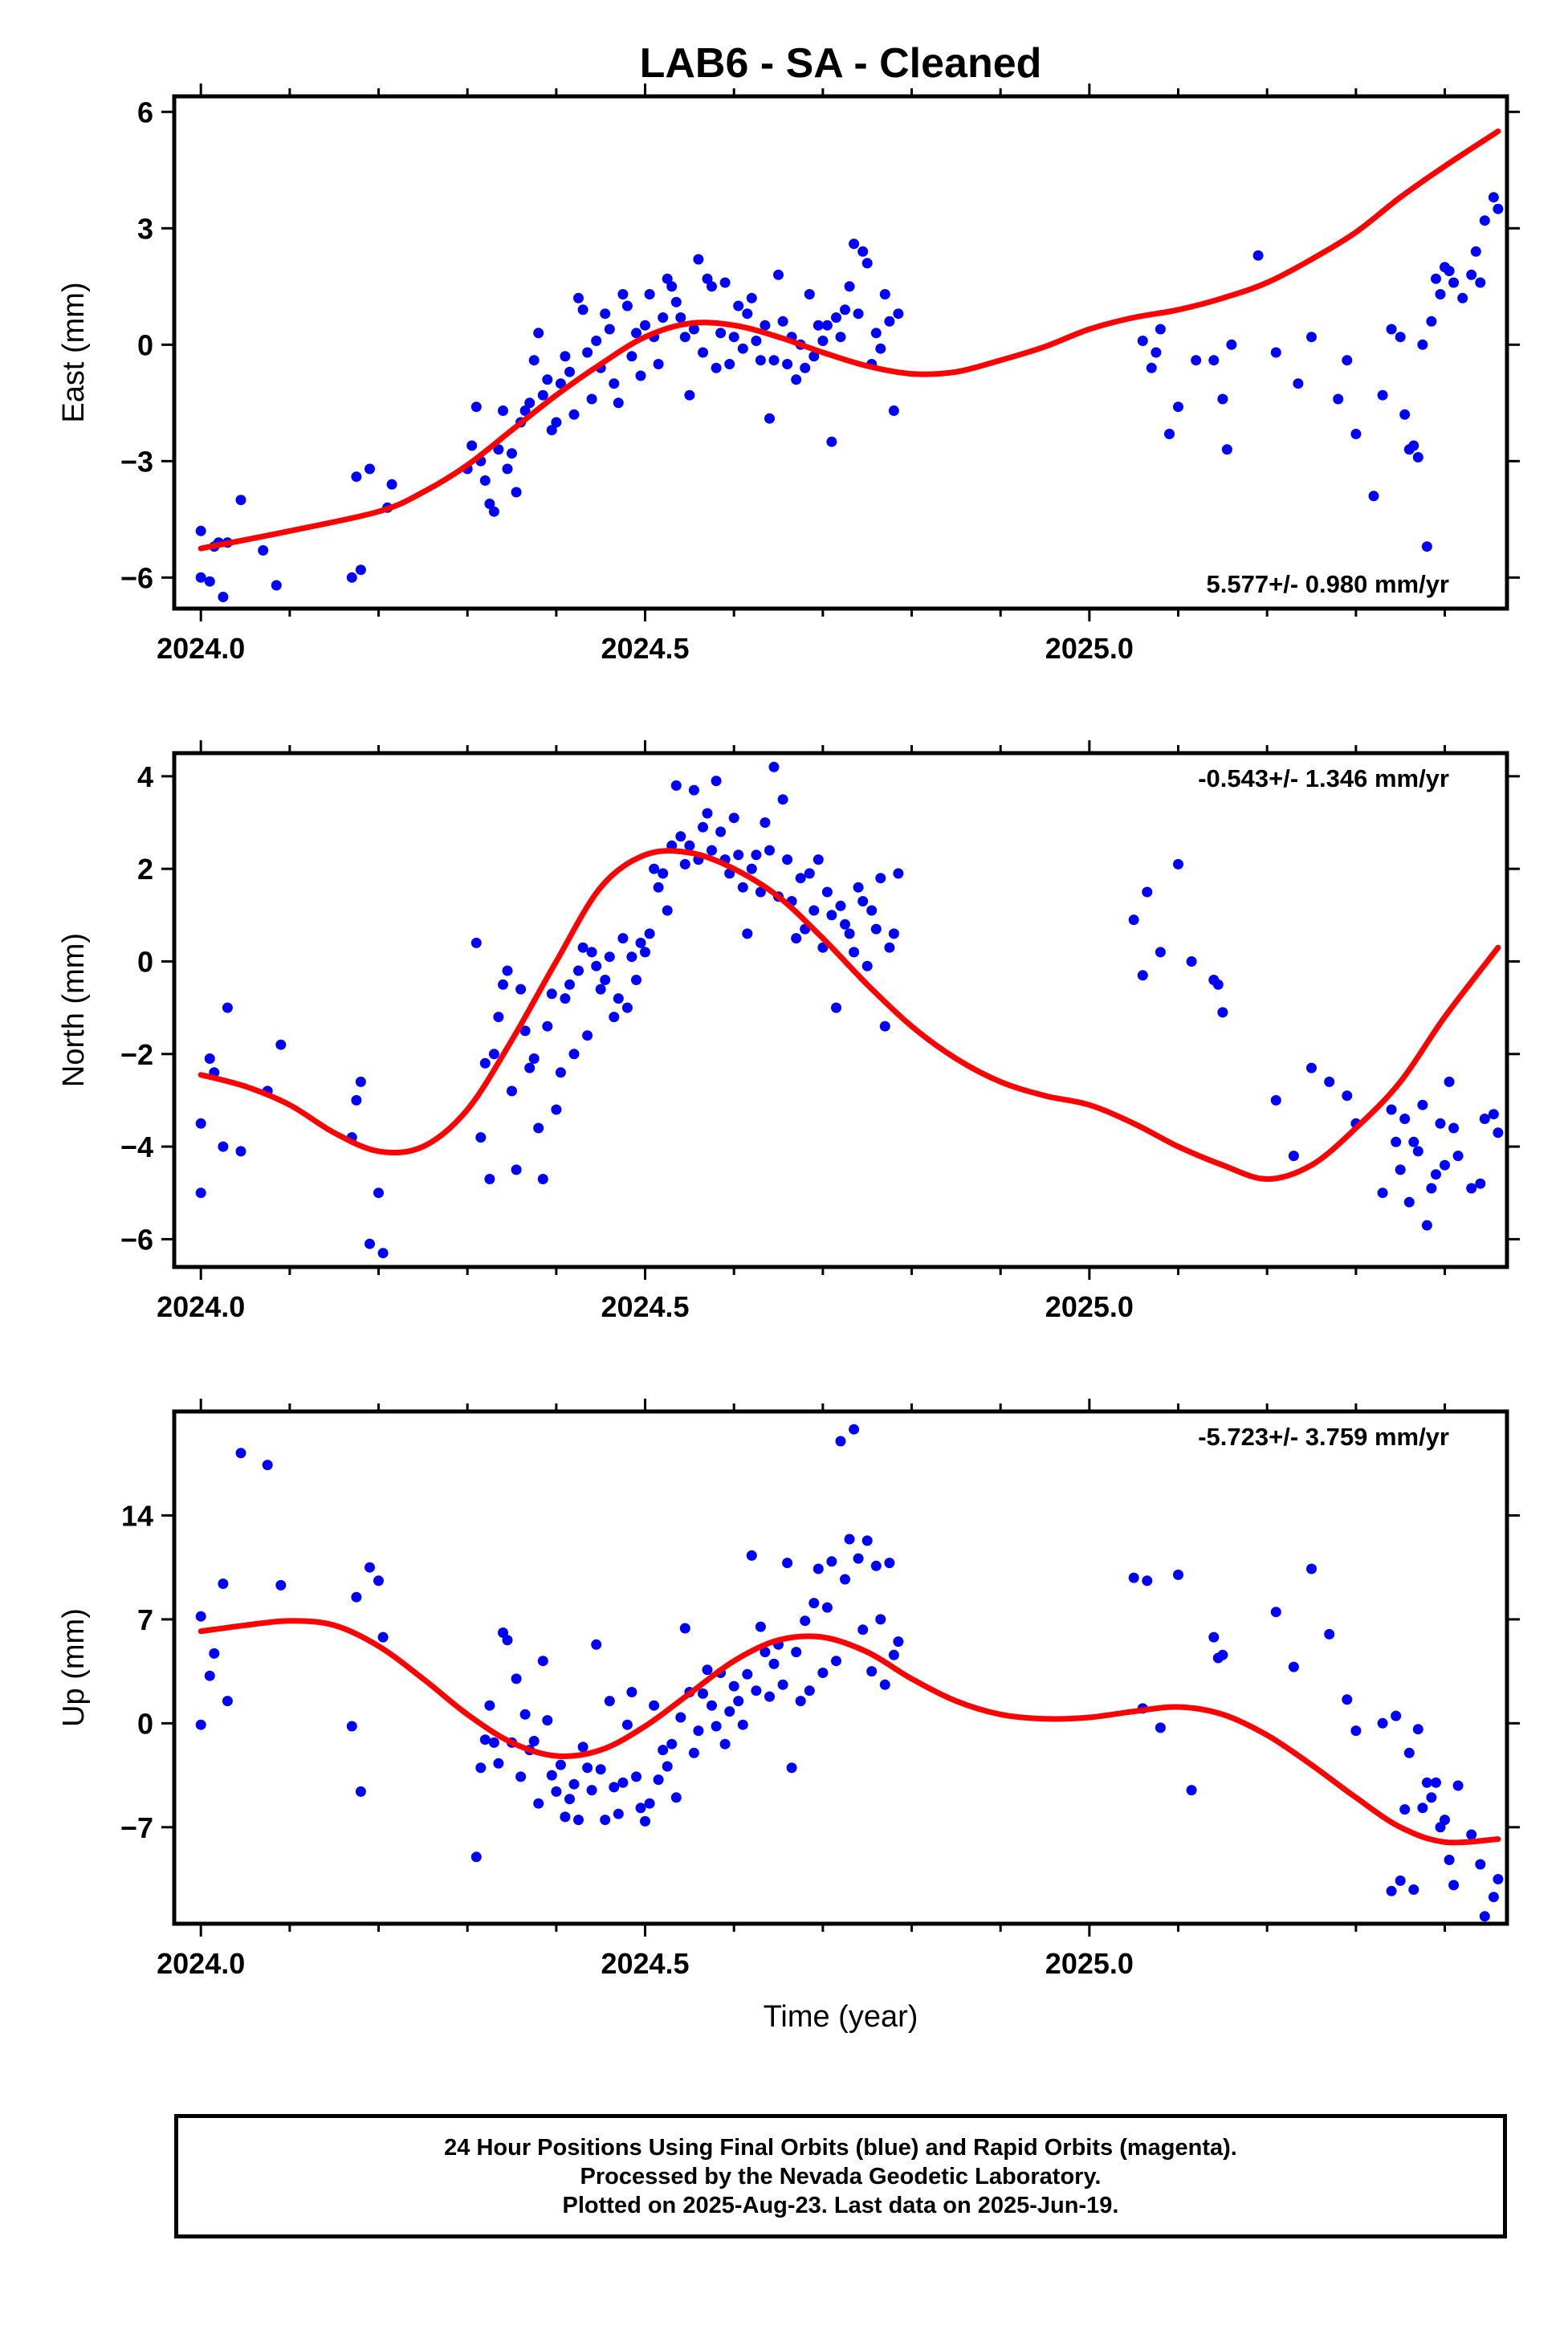  I want to click on east-y-tick-label: 3, so click(145, 228).